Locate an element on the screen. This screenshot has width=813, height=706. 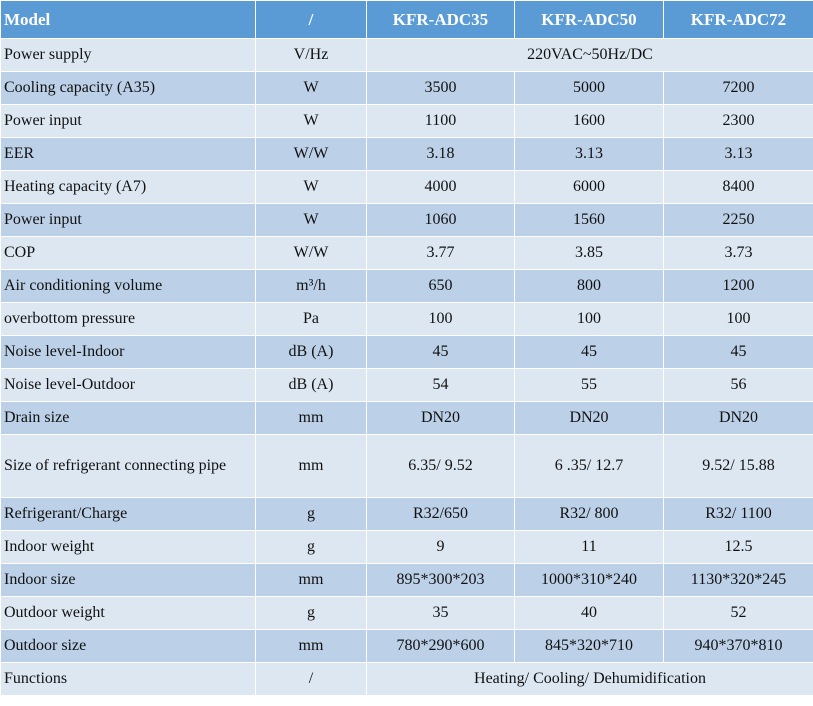
row-label: Noise level-Outdoor is located at coordinates (128, 385).